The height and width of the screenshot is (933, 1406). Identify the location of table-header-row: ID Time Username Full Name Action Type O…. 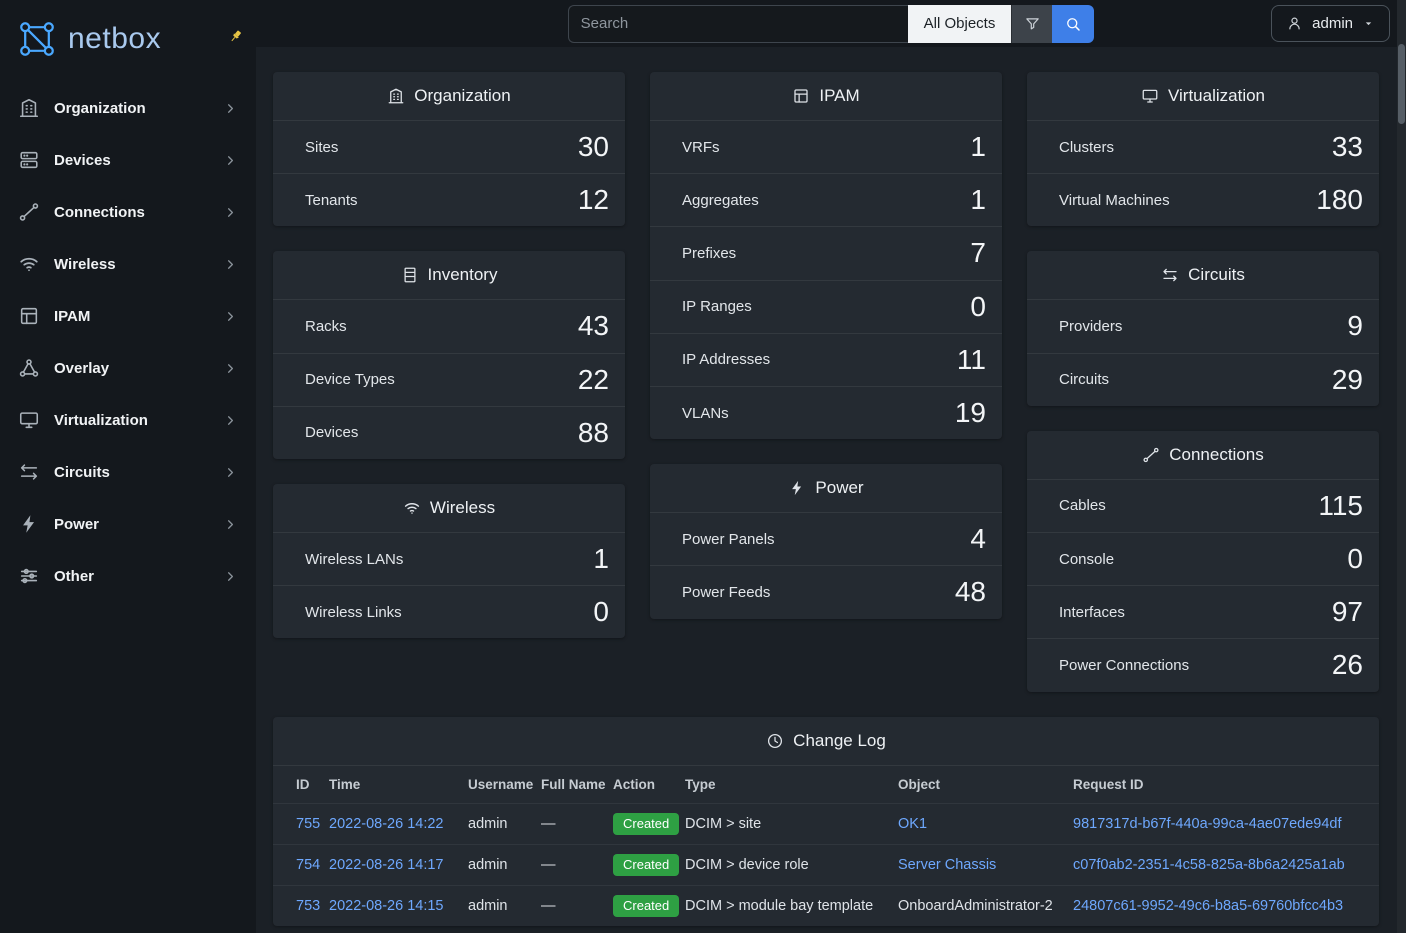
(826, 783).